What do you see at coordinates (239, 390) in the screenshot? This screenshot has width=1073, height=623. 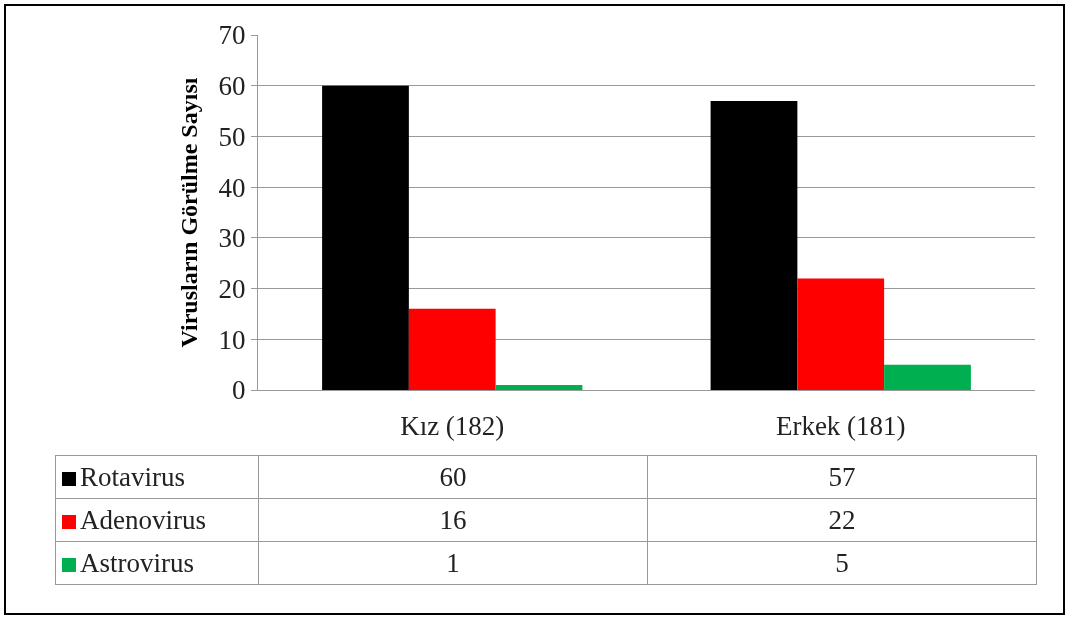 I see `y-tick-label: 0` at bounding box center [239, 390].